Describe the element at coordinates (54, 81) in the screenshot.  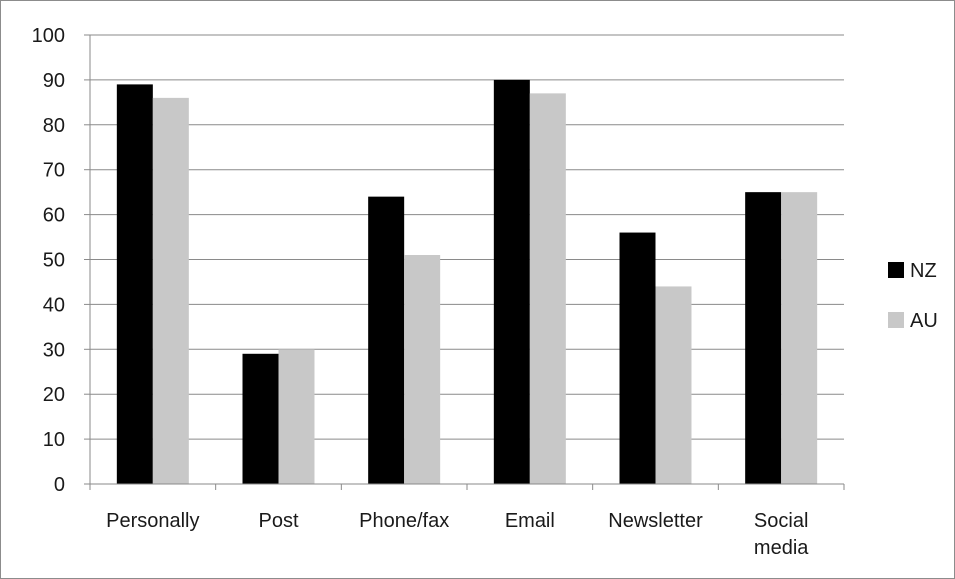
I see `y-tick-label: 90` at that location.